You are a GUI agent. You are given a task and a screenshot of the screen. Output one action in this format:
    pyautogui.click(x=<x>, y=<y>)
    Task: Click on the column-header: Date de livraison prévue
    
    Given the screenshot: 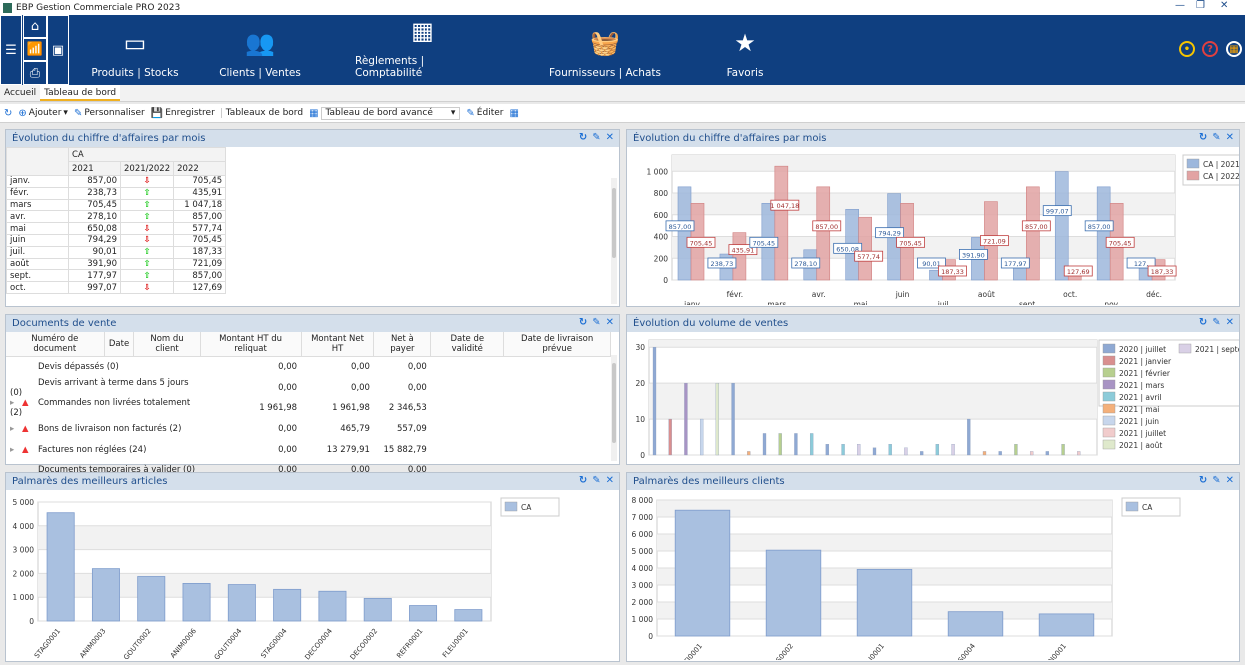 What is the action you would take?
    pyautogui.click(x=557, y=344)
    